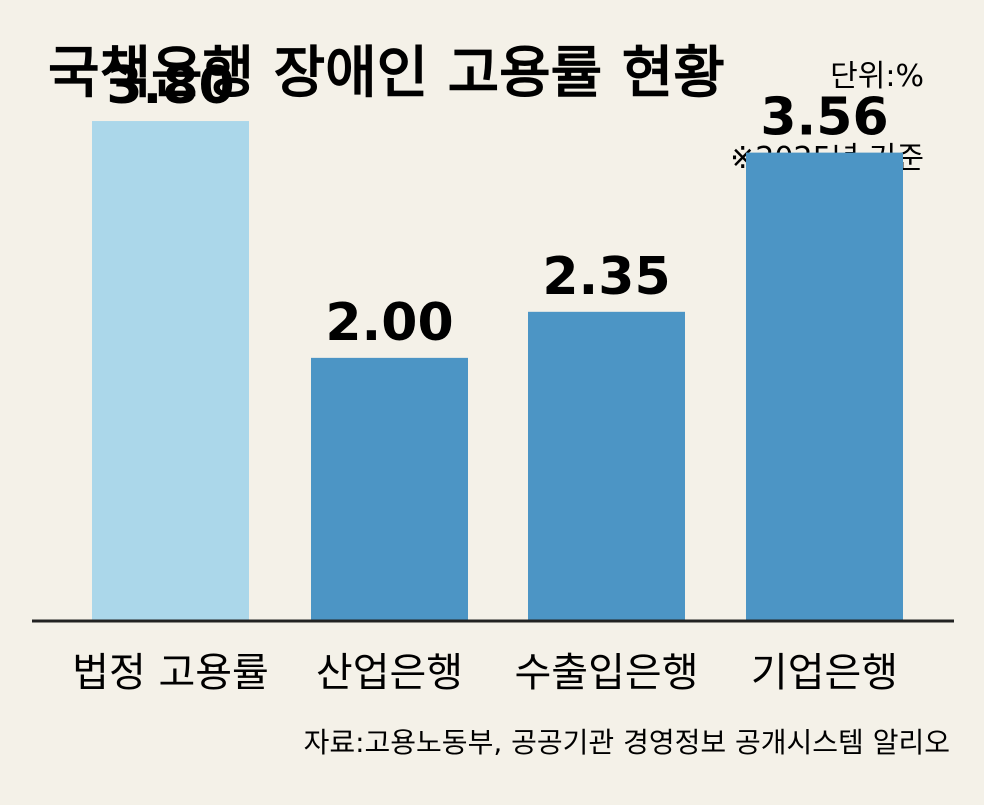  What do you see at coordinates (607, 673) in the screenshot?
I see `category-label-3: 수출입은행` at bounding box center [607, 673].